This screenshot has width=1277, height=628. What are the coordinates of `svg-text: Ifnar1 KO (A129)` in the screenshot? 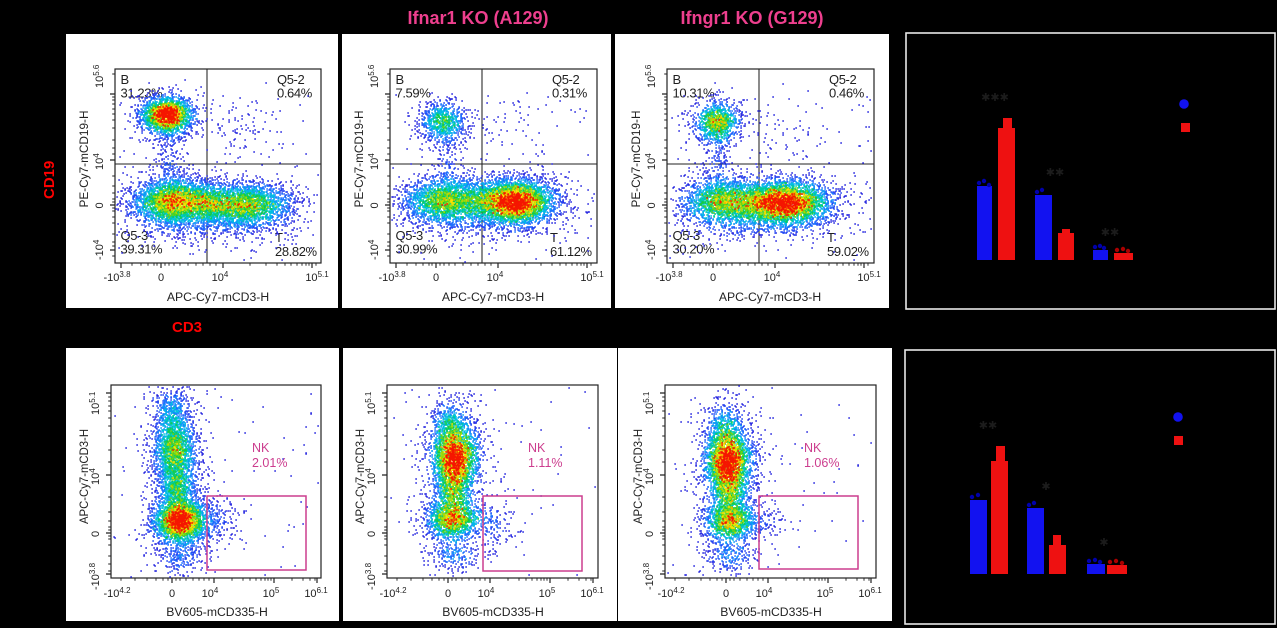 It's located at (477, 18).